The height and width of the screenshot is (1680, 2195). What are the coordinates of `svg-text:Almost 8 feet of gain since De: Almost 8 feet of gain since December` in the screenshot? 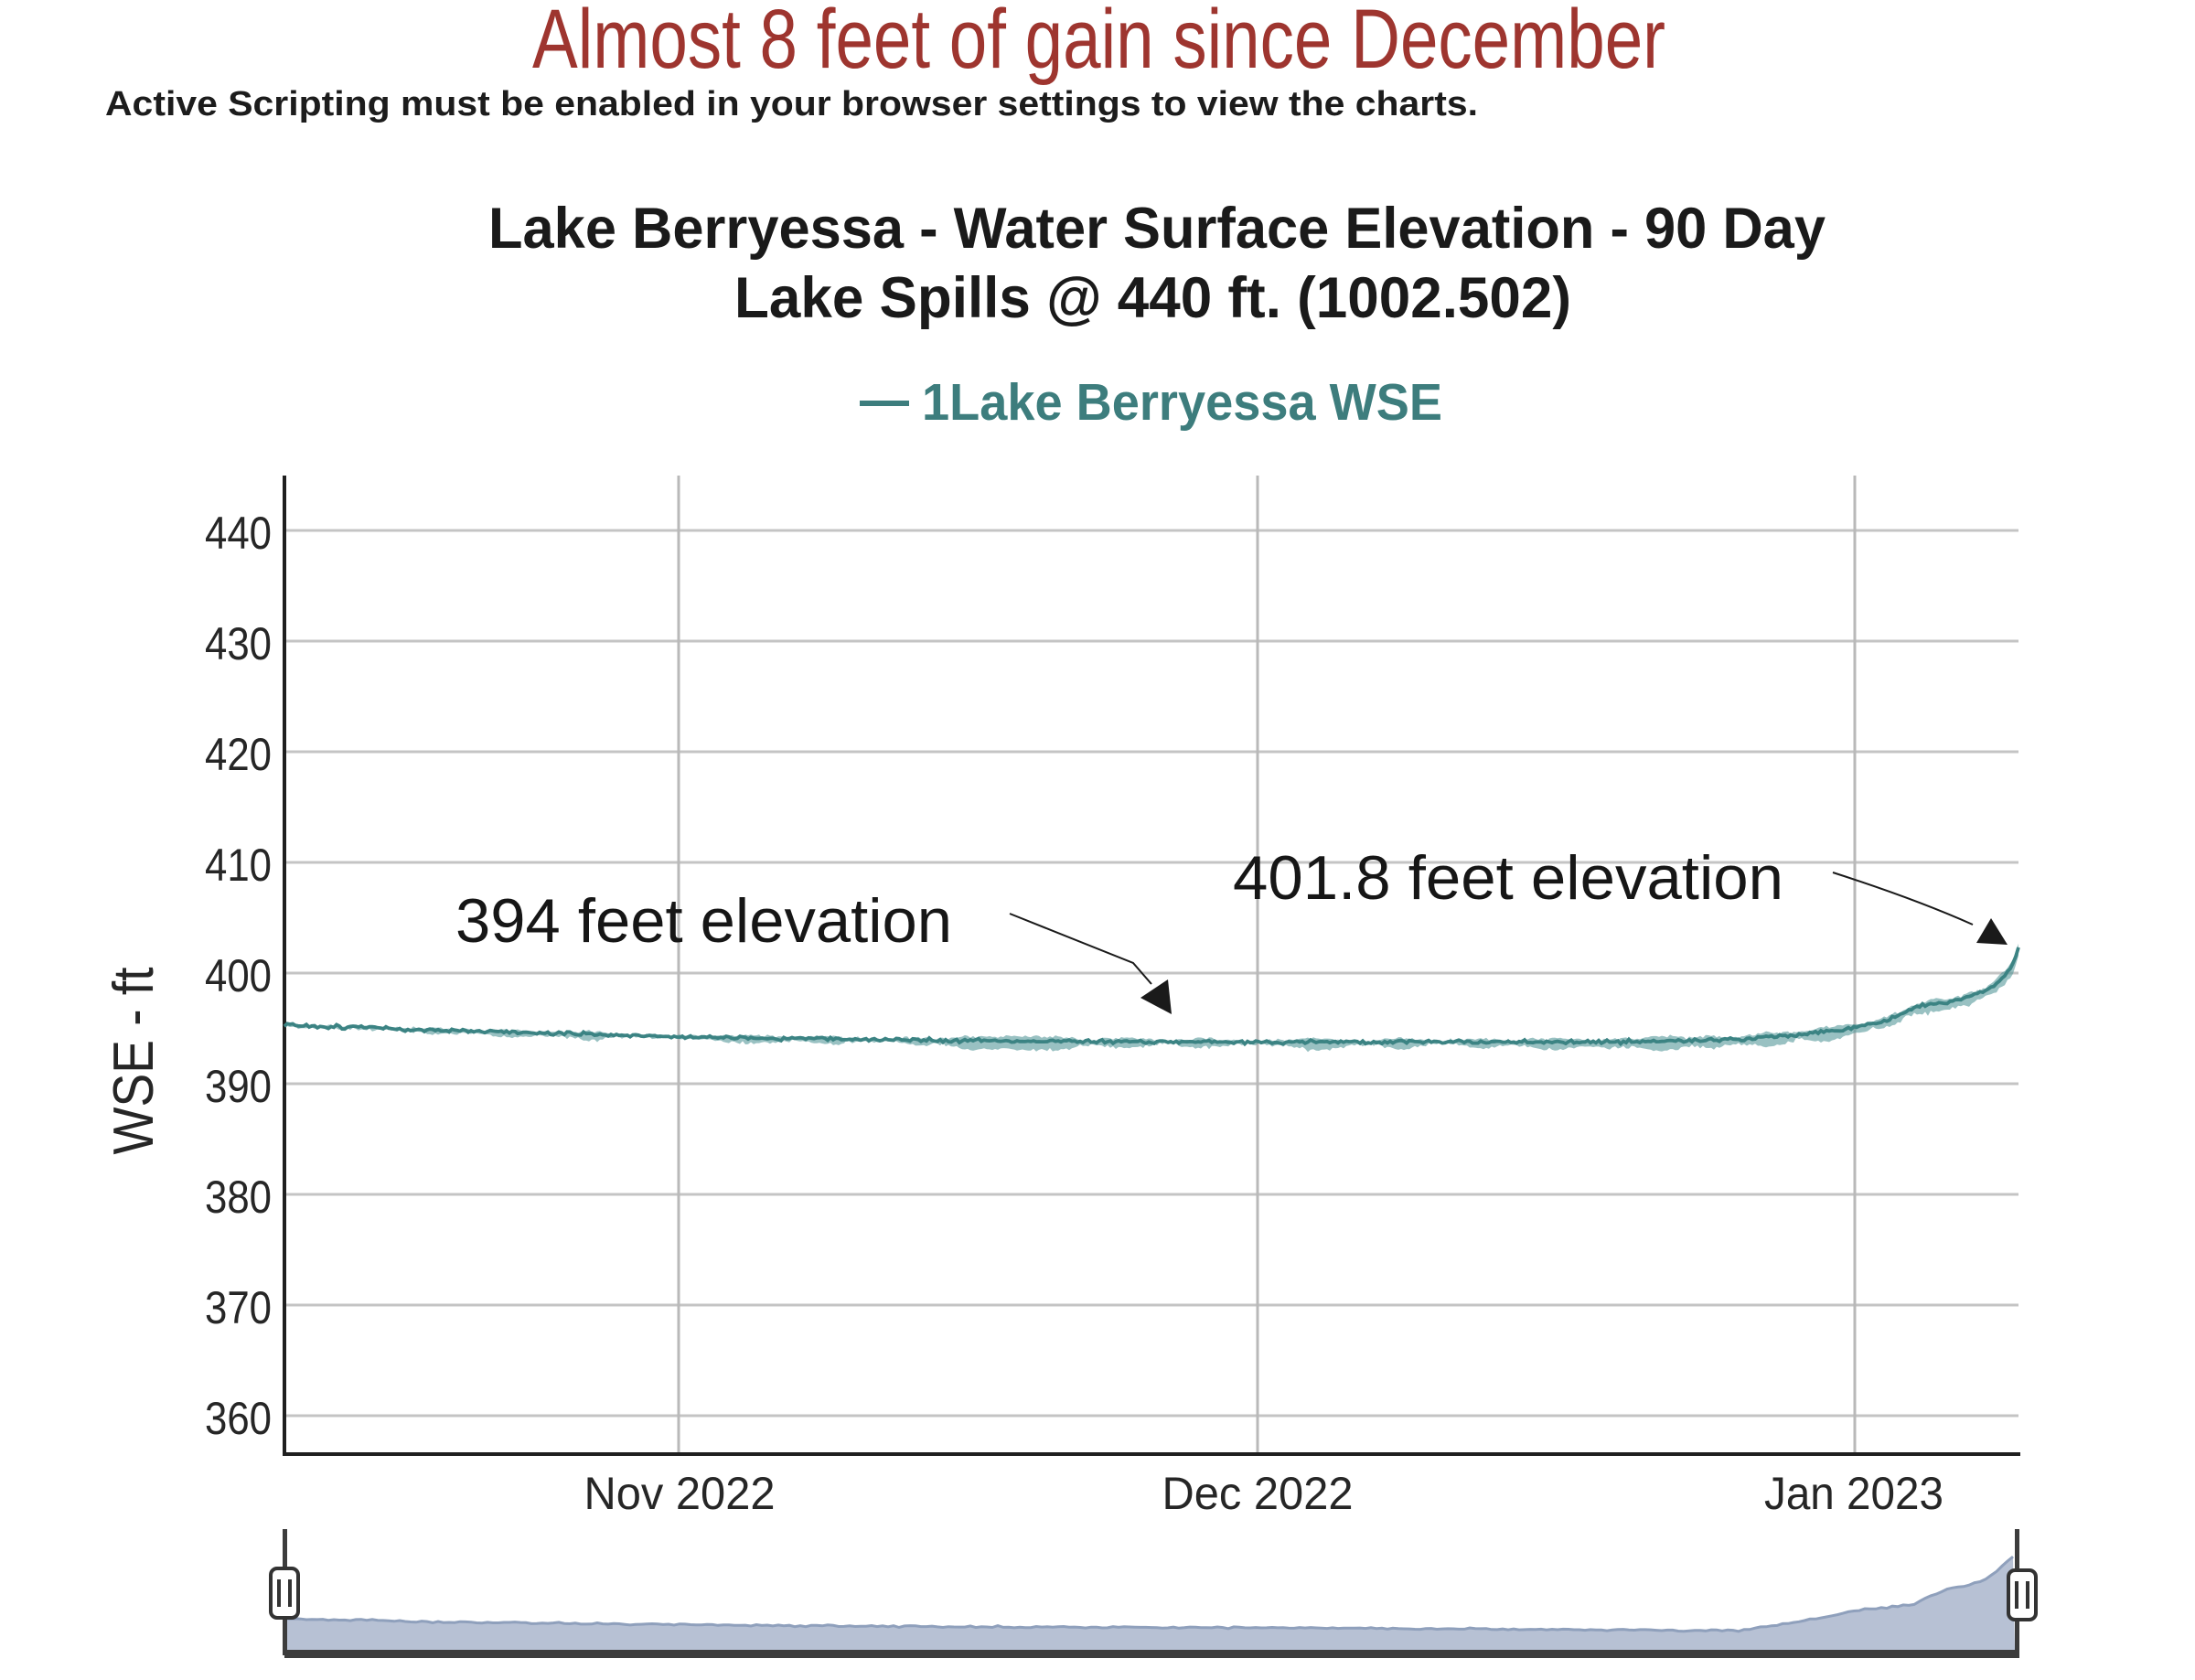 It's located at (1098, 43).